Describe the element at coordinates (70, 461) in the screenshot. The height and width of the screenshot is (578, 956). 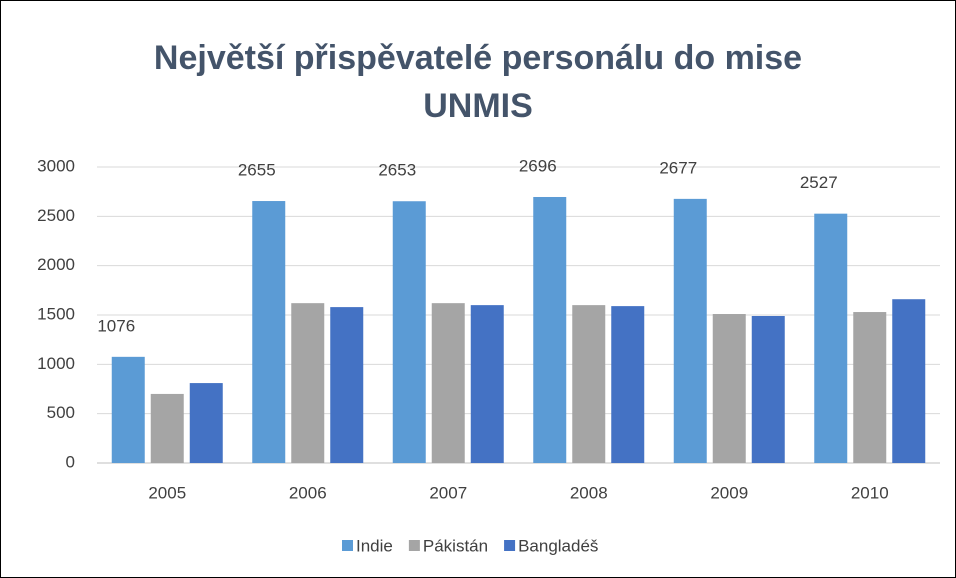
I see `y-tick-label: 0` at that location.